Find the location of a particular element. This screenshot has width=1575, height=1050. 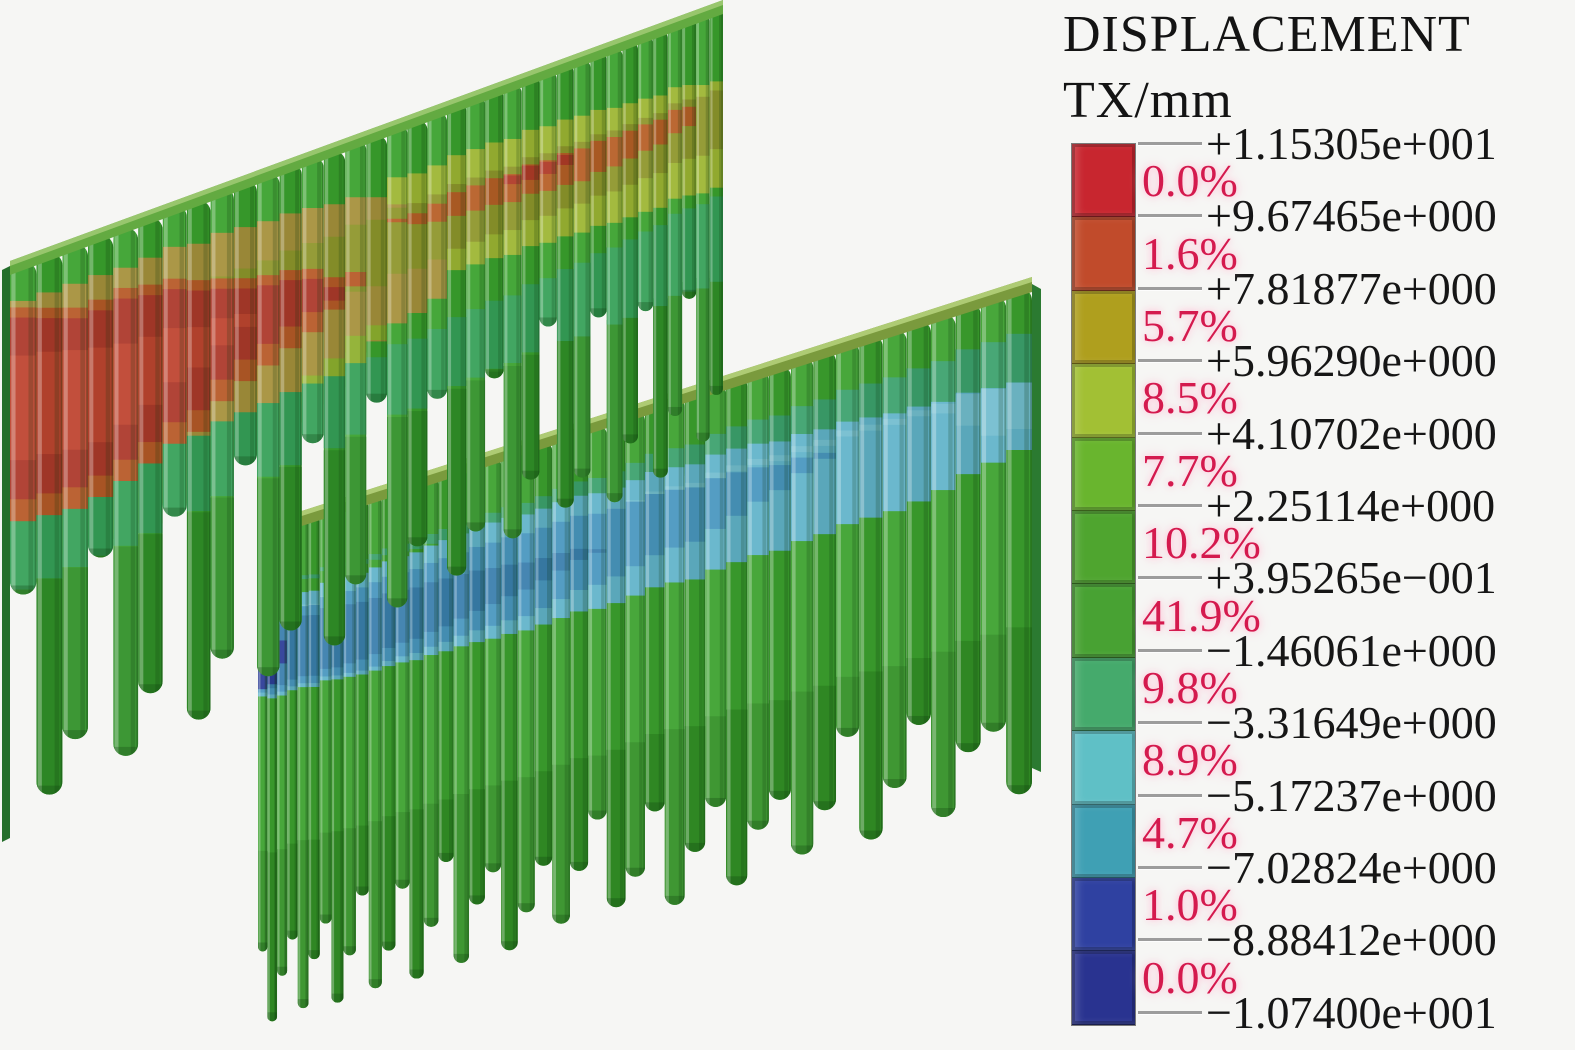

legend-units-label: TX/mm is located at coordinates (1148, 100).